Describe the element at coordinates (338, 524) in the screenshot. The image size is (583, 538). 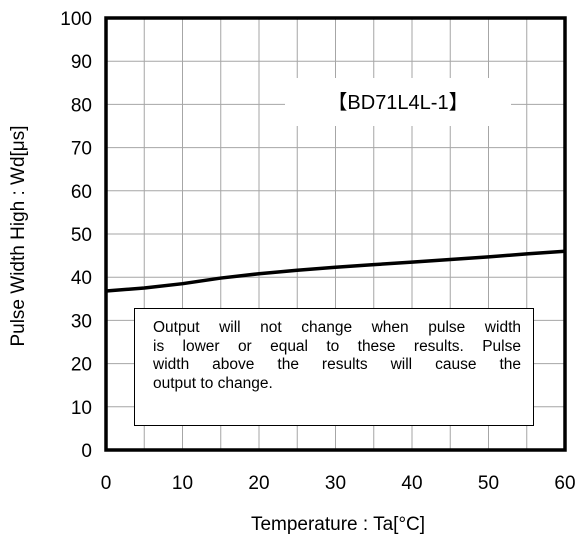
I see `x-axis-title: Temperature : Ta[°C]` at that location.